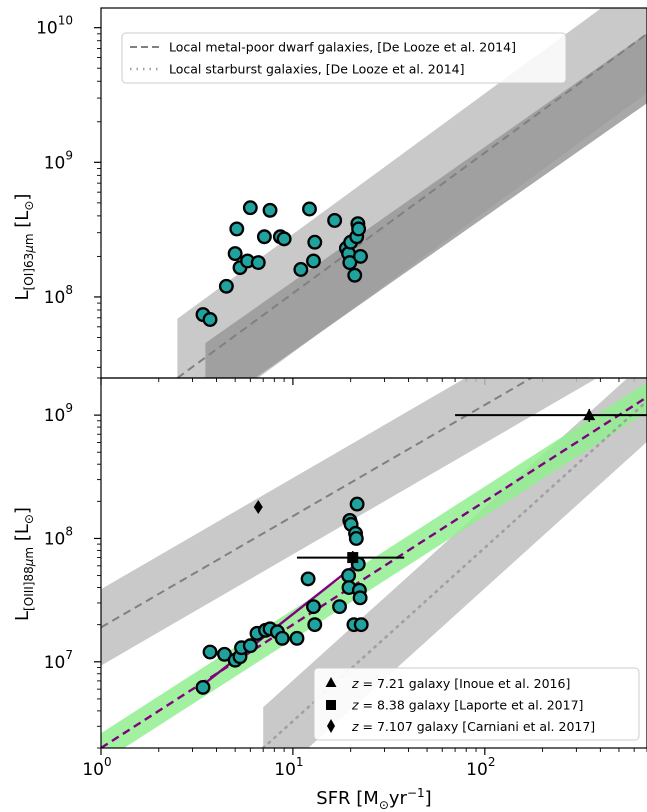 Image resolution: width=647 pixels, height=812 pixels. I want to click on bottom-high-z-galaxies, so click(450, 486).